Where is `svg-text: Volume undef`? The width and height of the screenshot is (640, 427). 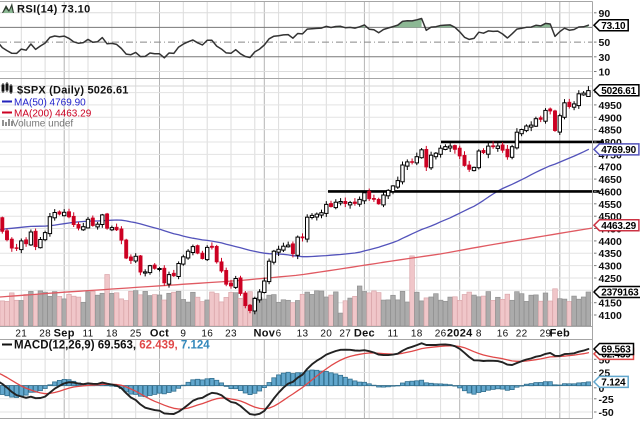
svg-text: Volume undef is located at coordinates (42, 124).